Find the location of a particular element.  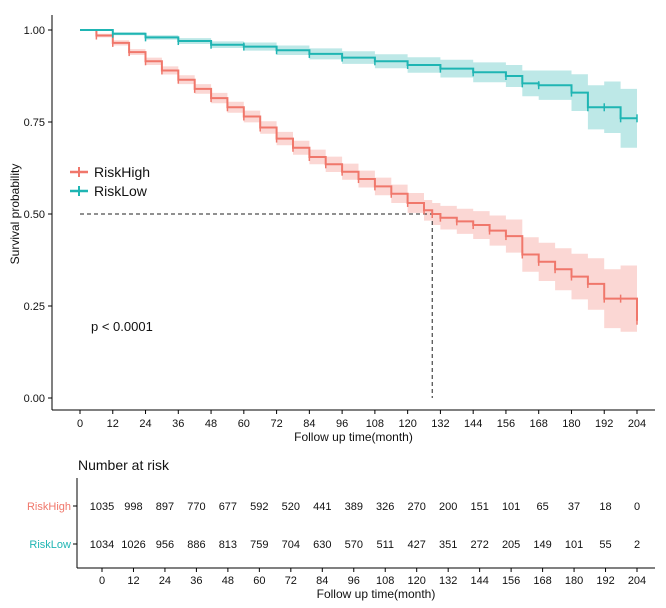

x-tick-label: 60 is located at coordinates (244, 424).